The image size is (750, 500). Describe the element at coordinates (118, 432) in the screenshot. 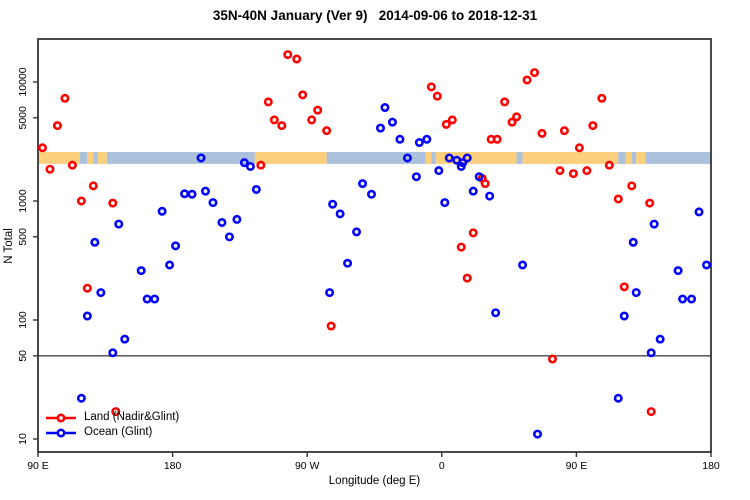

I see `legend-label-ocean: Ocean (Glint)` at that location.